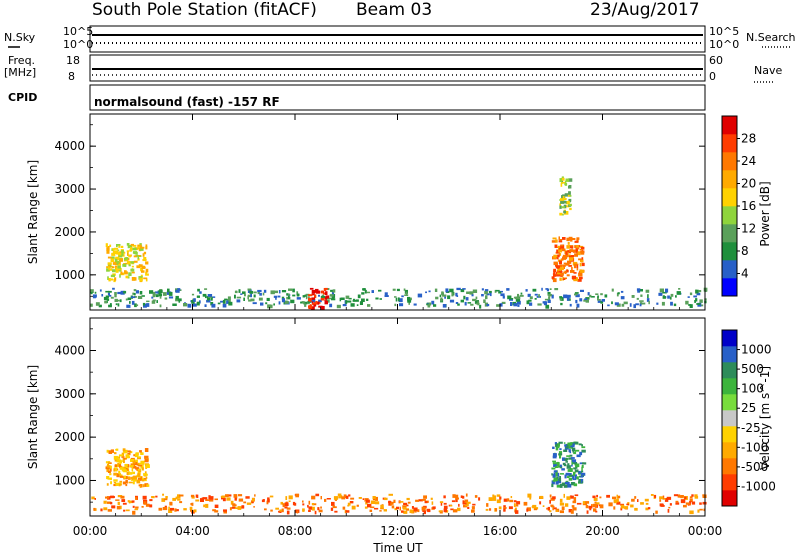  What do you see at coordinates (756, 350) in the screenshot?
I see `velocity-colorbar-tick-label: 1000` at bounding box center [756, 350].